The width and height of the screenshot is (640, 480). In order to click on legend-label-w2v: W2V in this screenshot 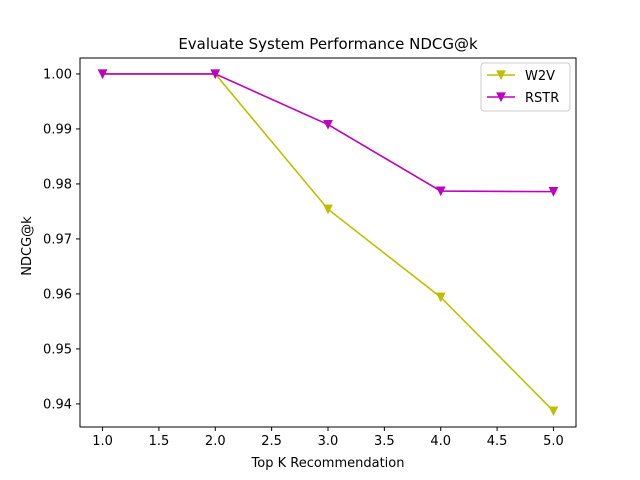, I will do `click(540, 76)`.